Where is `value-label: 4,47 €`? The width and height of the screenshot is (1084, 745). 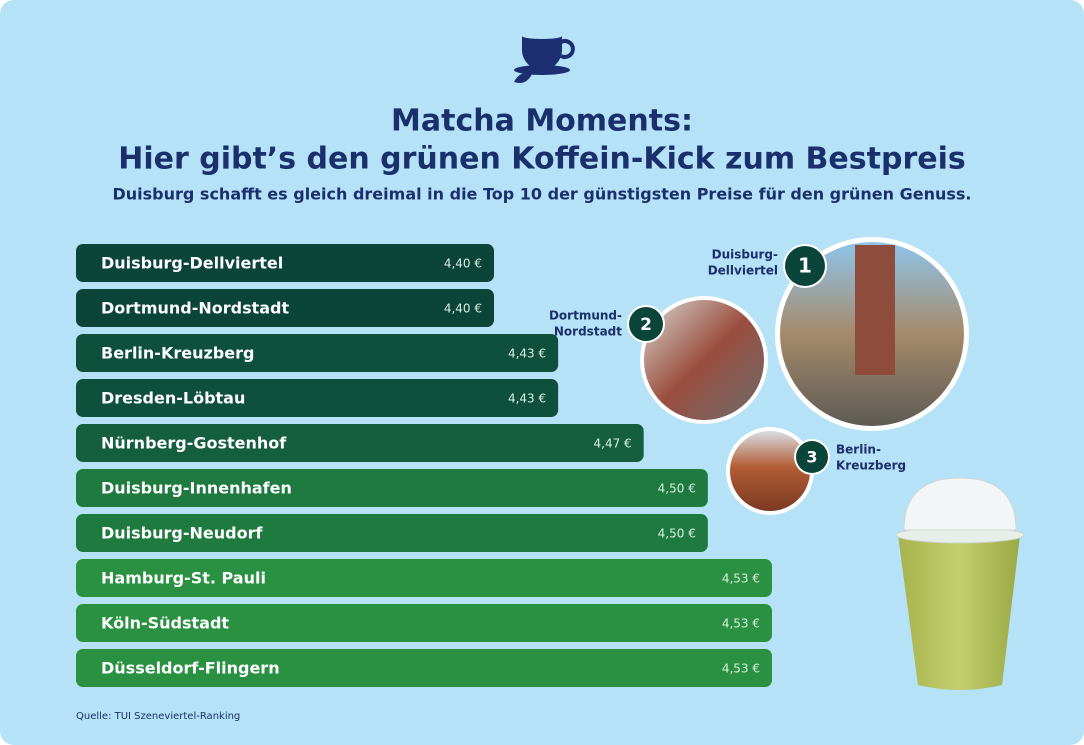 value-label: 4,47 € is located at coordinates (613, 444).